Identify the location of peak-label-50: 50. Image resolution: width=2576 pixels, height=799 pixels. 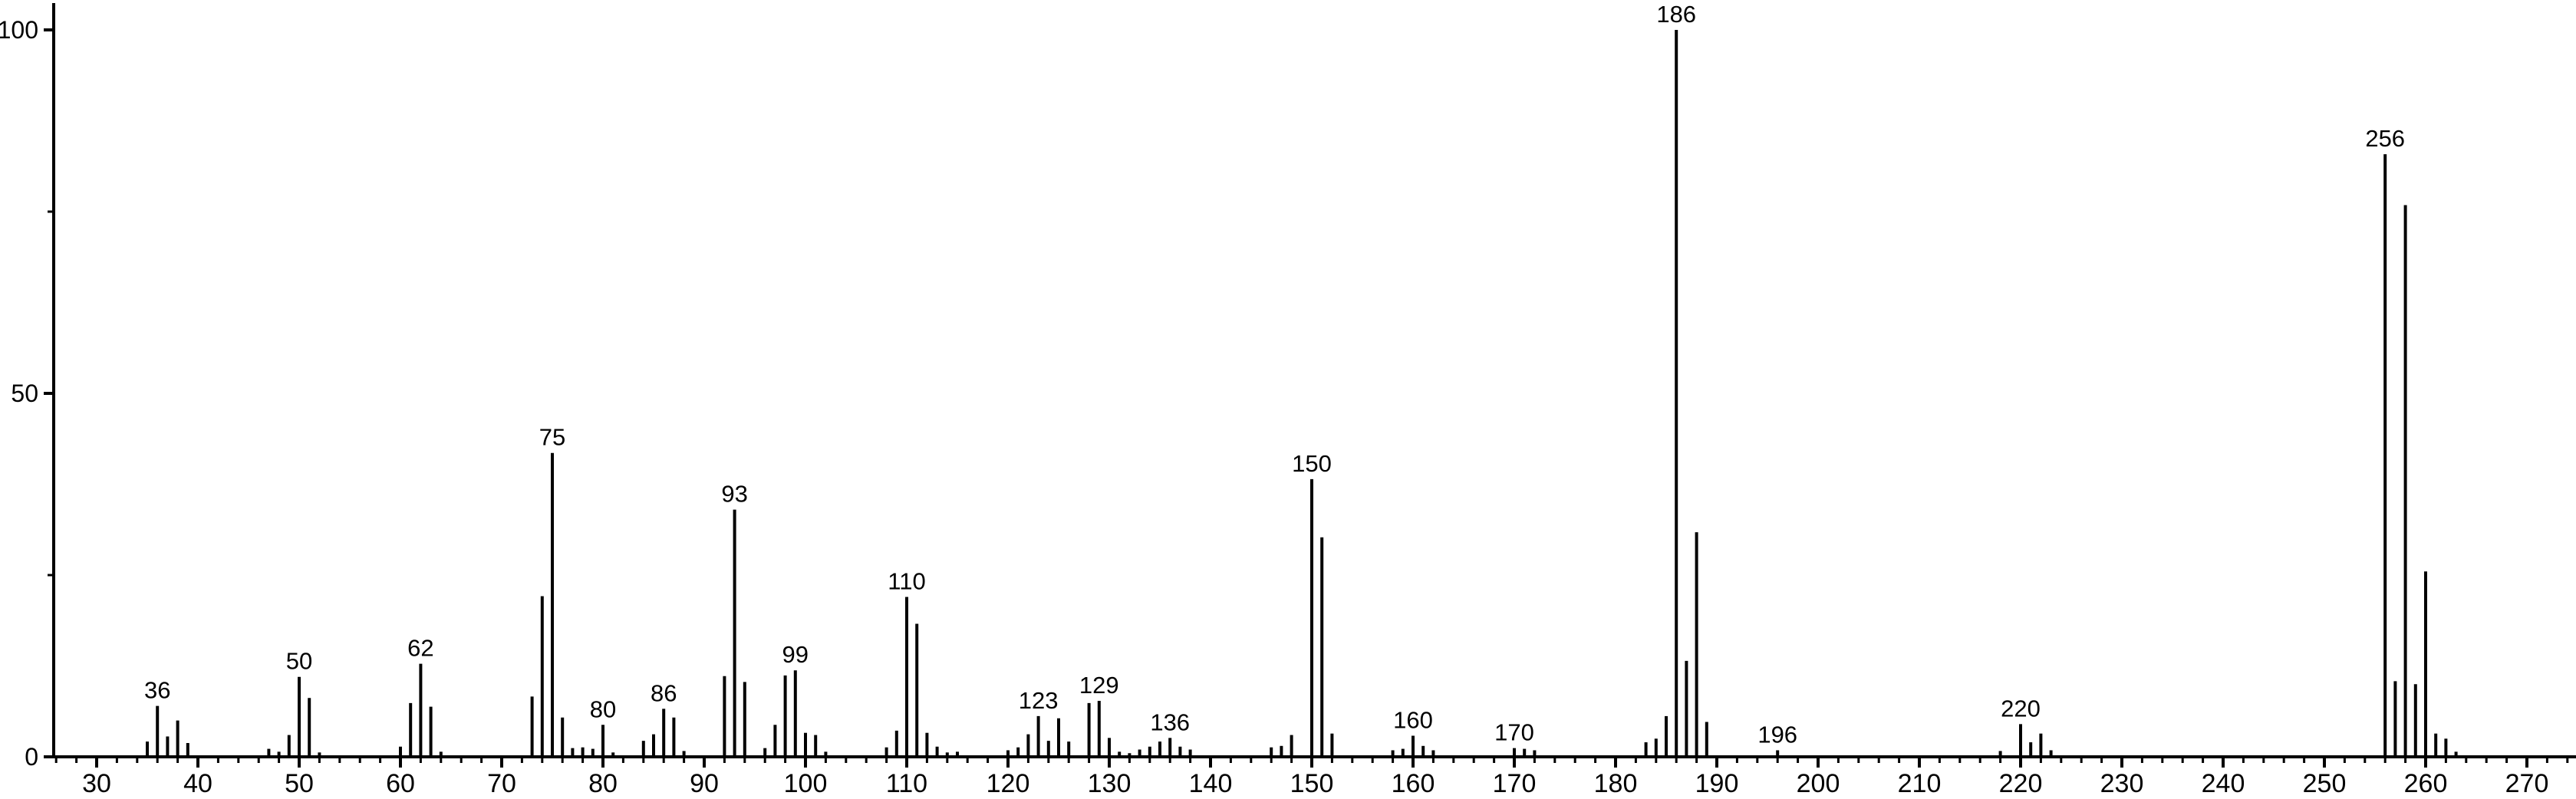
(299, 661).